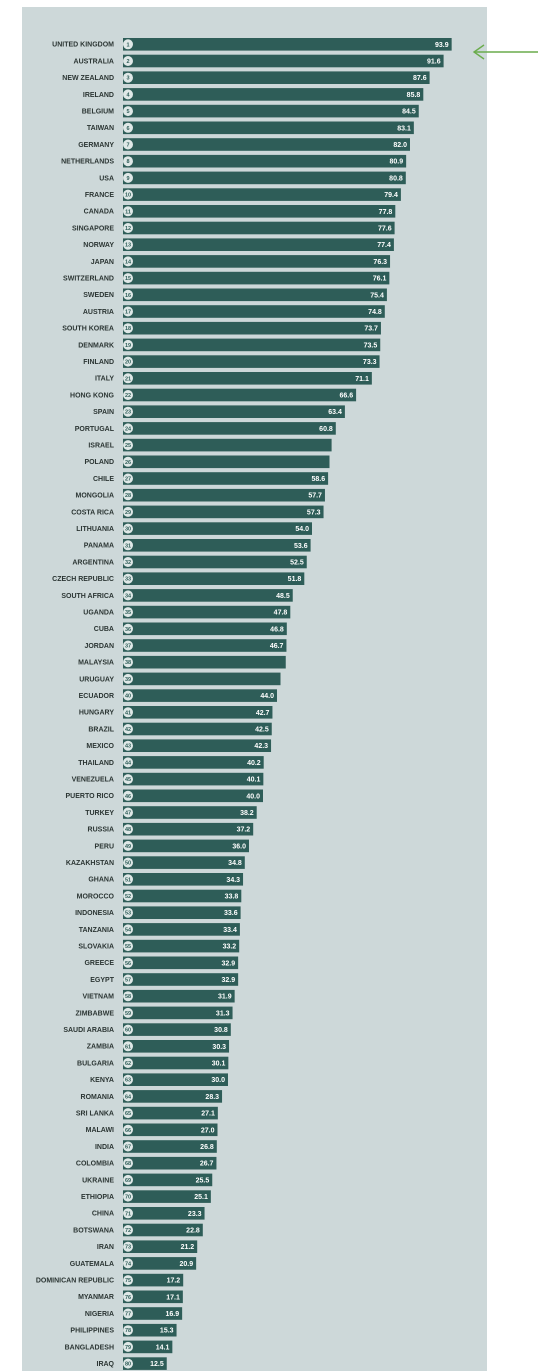  Describe the element at coordinates (246, 77) in the screenshot. I see `bar-row: NEW ZEALAND 3 87.6` at that location.